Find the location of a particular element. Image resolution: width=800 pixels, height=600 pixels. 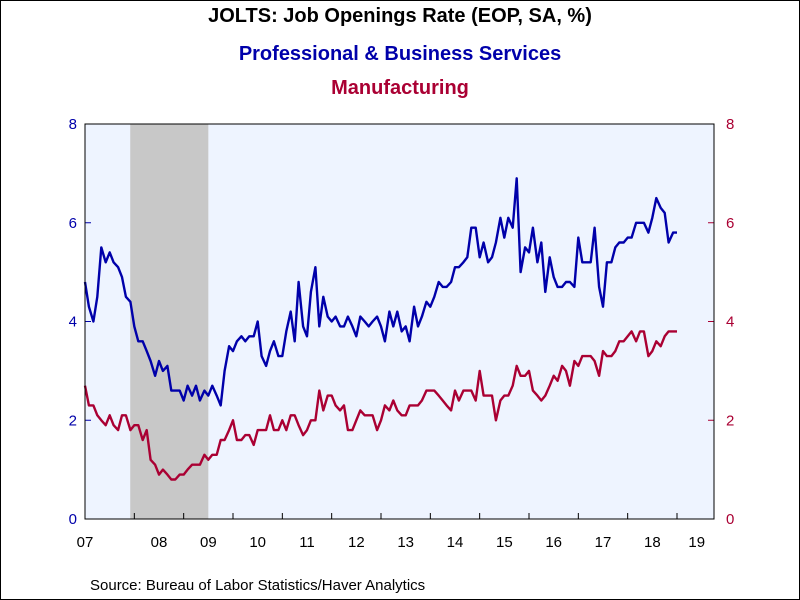

left-y-axis: 0 2 4 6 8 is located at coordinates (80, 322).